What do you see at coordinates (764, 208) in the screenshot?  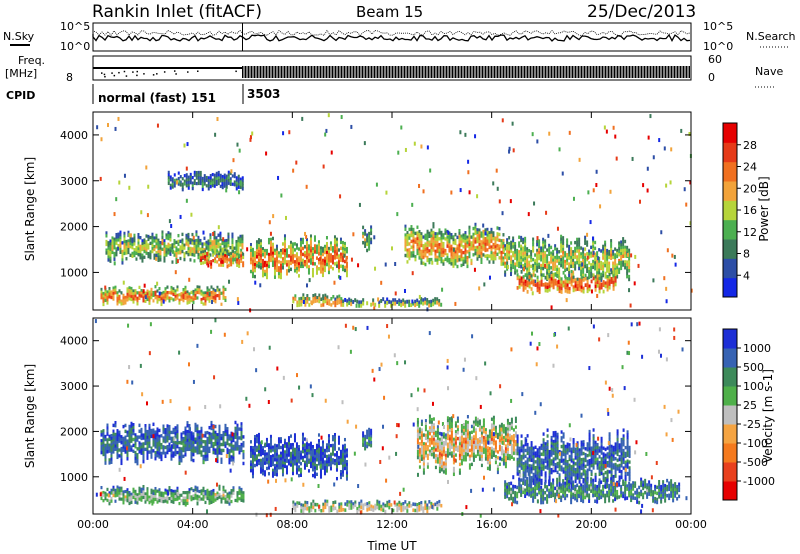 I see `power-colorbar-label: Power [dB]` at bounding box center [764, 208].